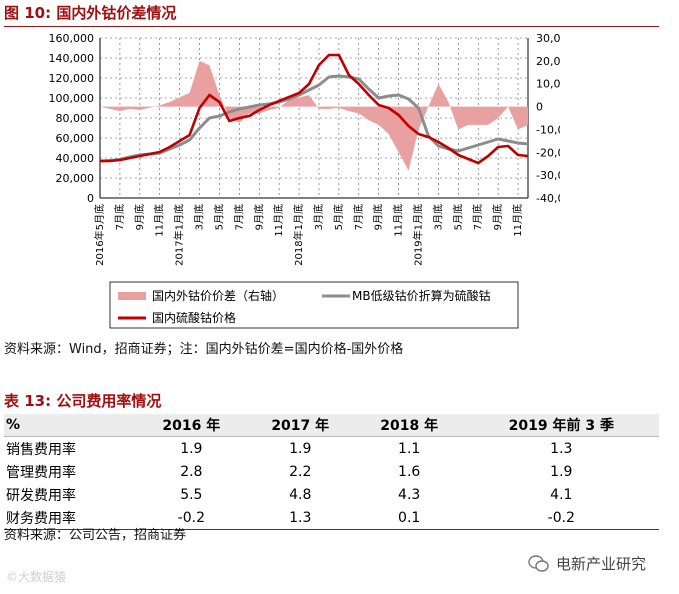  I want to click on header-cell: %, so click(70, 425).